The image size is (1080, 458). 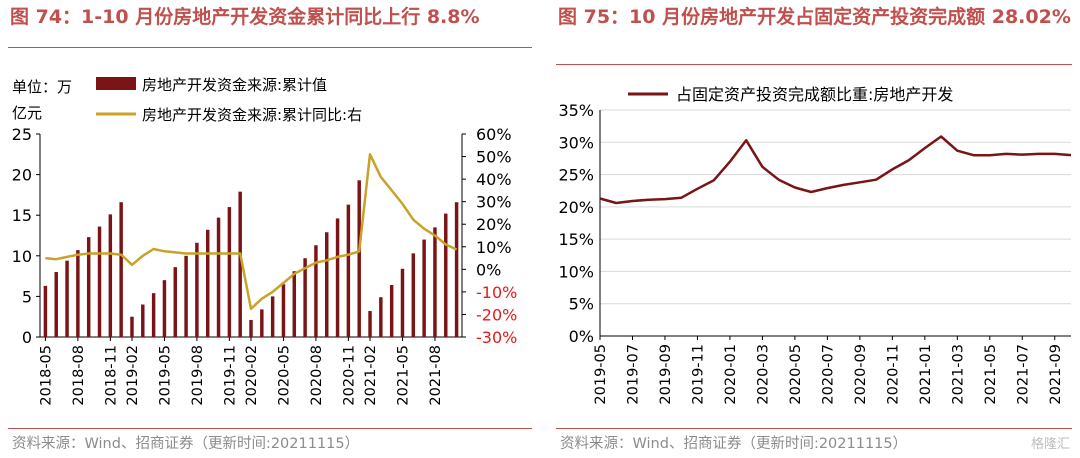 I want to click on right-y-tick-label: 40%, so click(x=494, y=179).